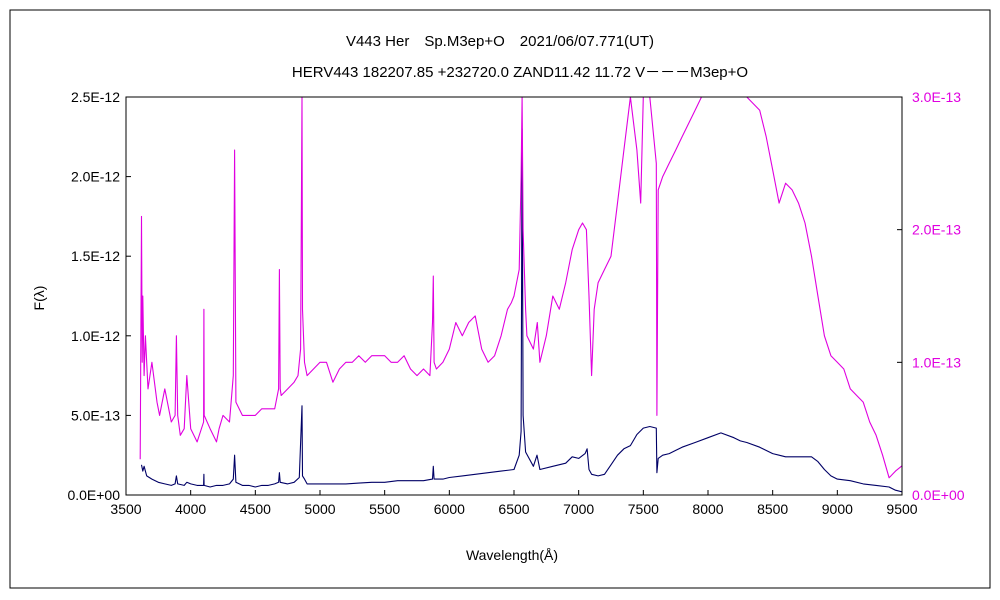 Image resolution: width=1000 pixels, height=600 pixels. What do you see at coordinates (938, 495) in the screenshot?
I see `y-right-tick-label: 0.0E+00` at bounding box center [938, 495].